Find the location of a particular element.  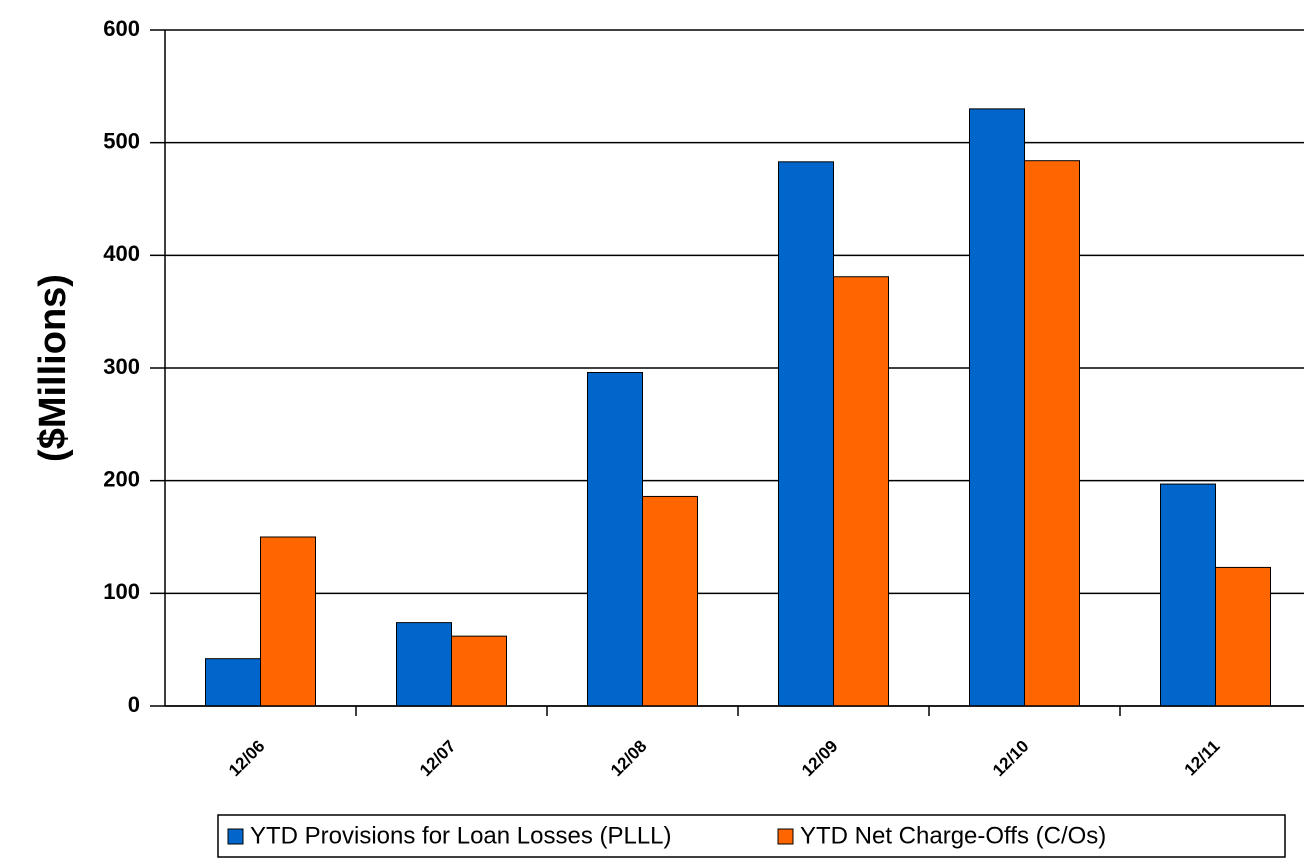

x-tick-label: 12/08 is located at coordinates (629, 759).